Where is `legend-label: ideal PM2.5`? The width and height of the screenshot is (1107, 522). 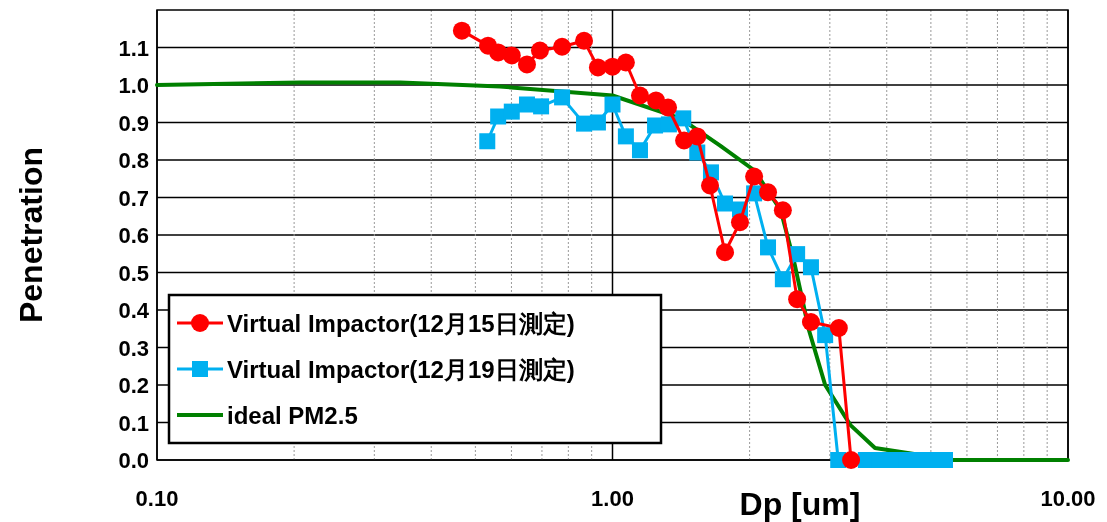 legend-label: ideal PM2.5 is located at coordinates (292, 415).